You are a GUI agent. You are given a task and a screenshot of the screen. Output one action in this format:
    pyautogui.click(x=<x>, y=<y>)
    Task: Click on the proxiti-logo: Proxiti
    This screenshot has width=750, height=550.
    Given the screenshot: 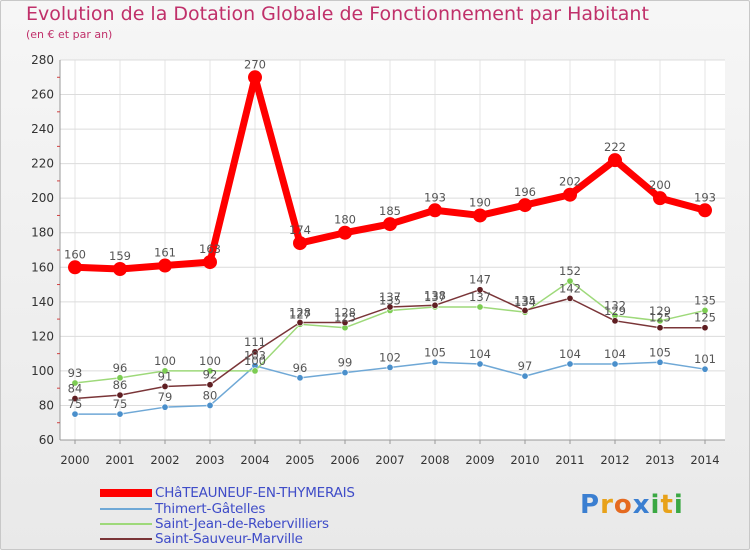 What is the action you would take?
    pyautogui.click(x=632, y=505)
    